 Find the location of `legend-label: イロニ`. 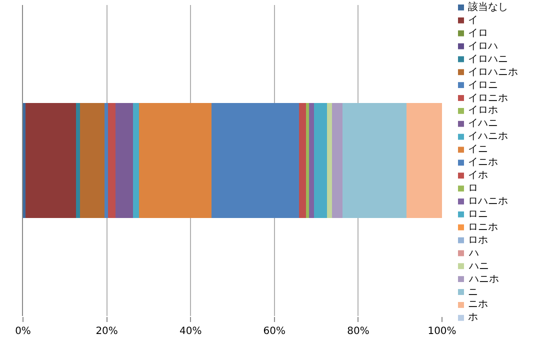

legend-label: イロニ is located at coordinates (483, 85).